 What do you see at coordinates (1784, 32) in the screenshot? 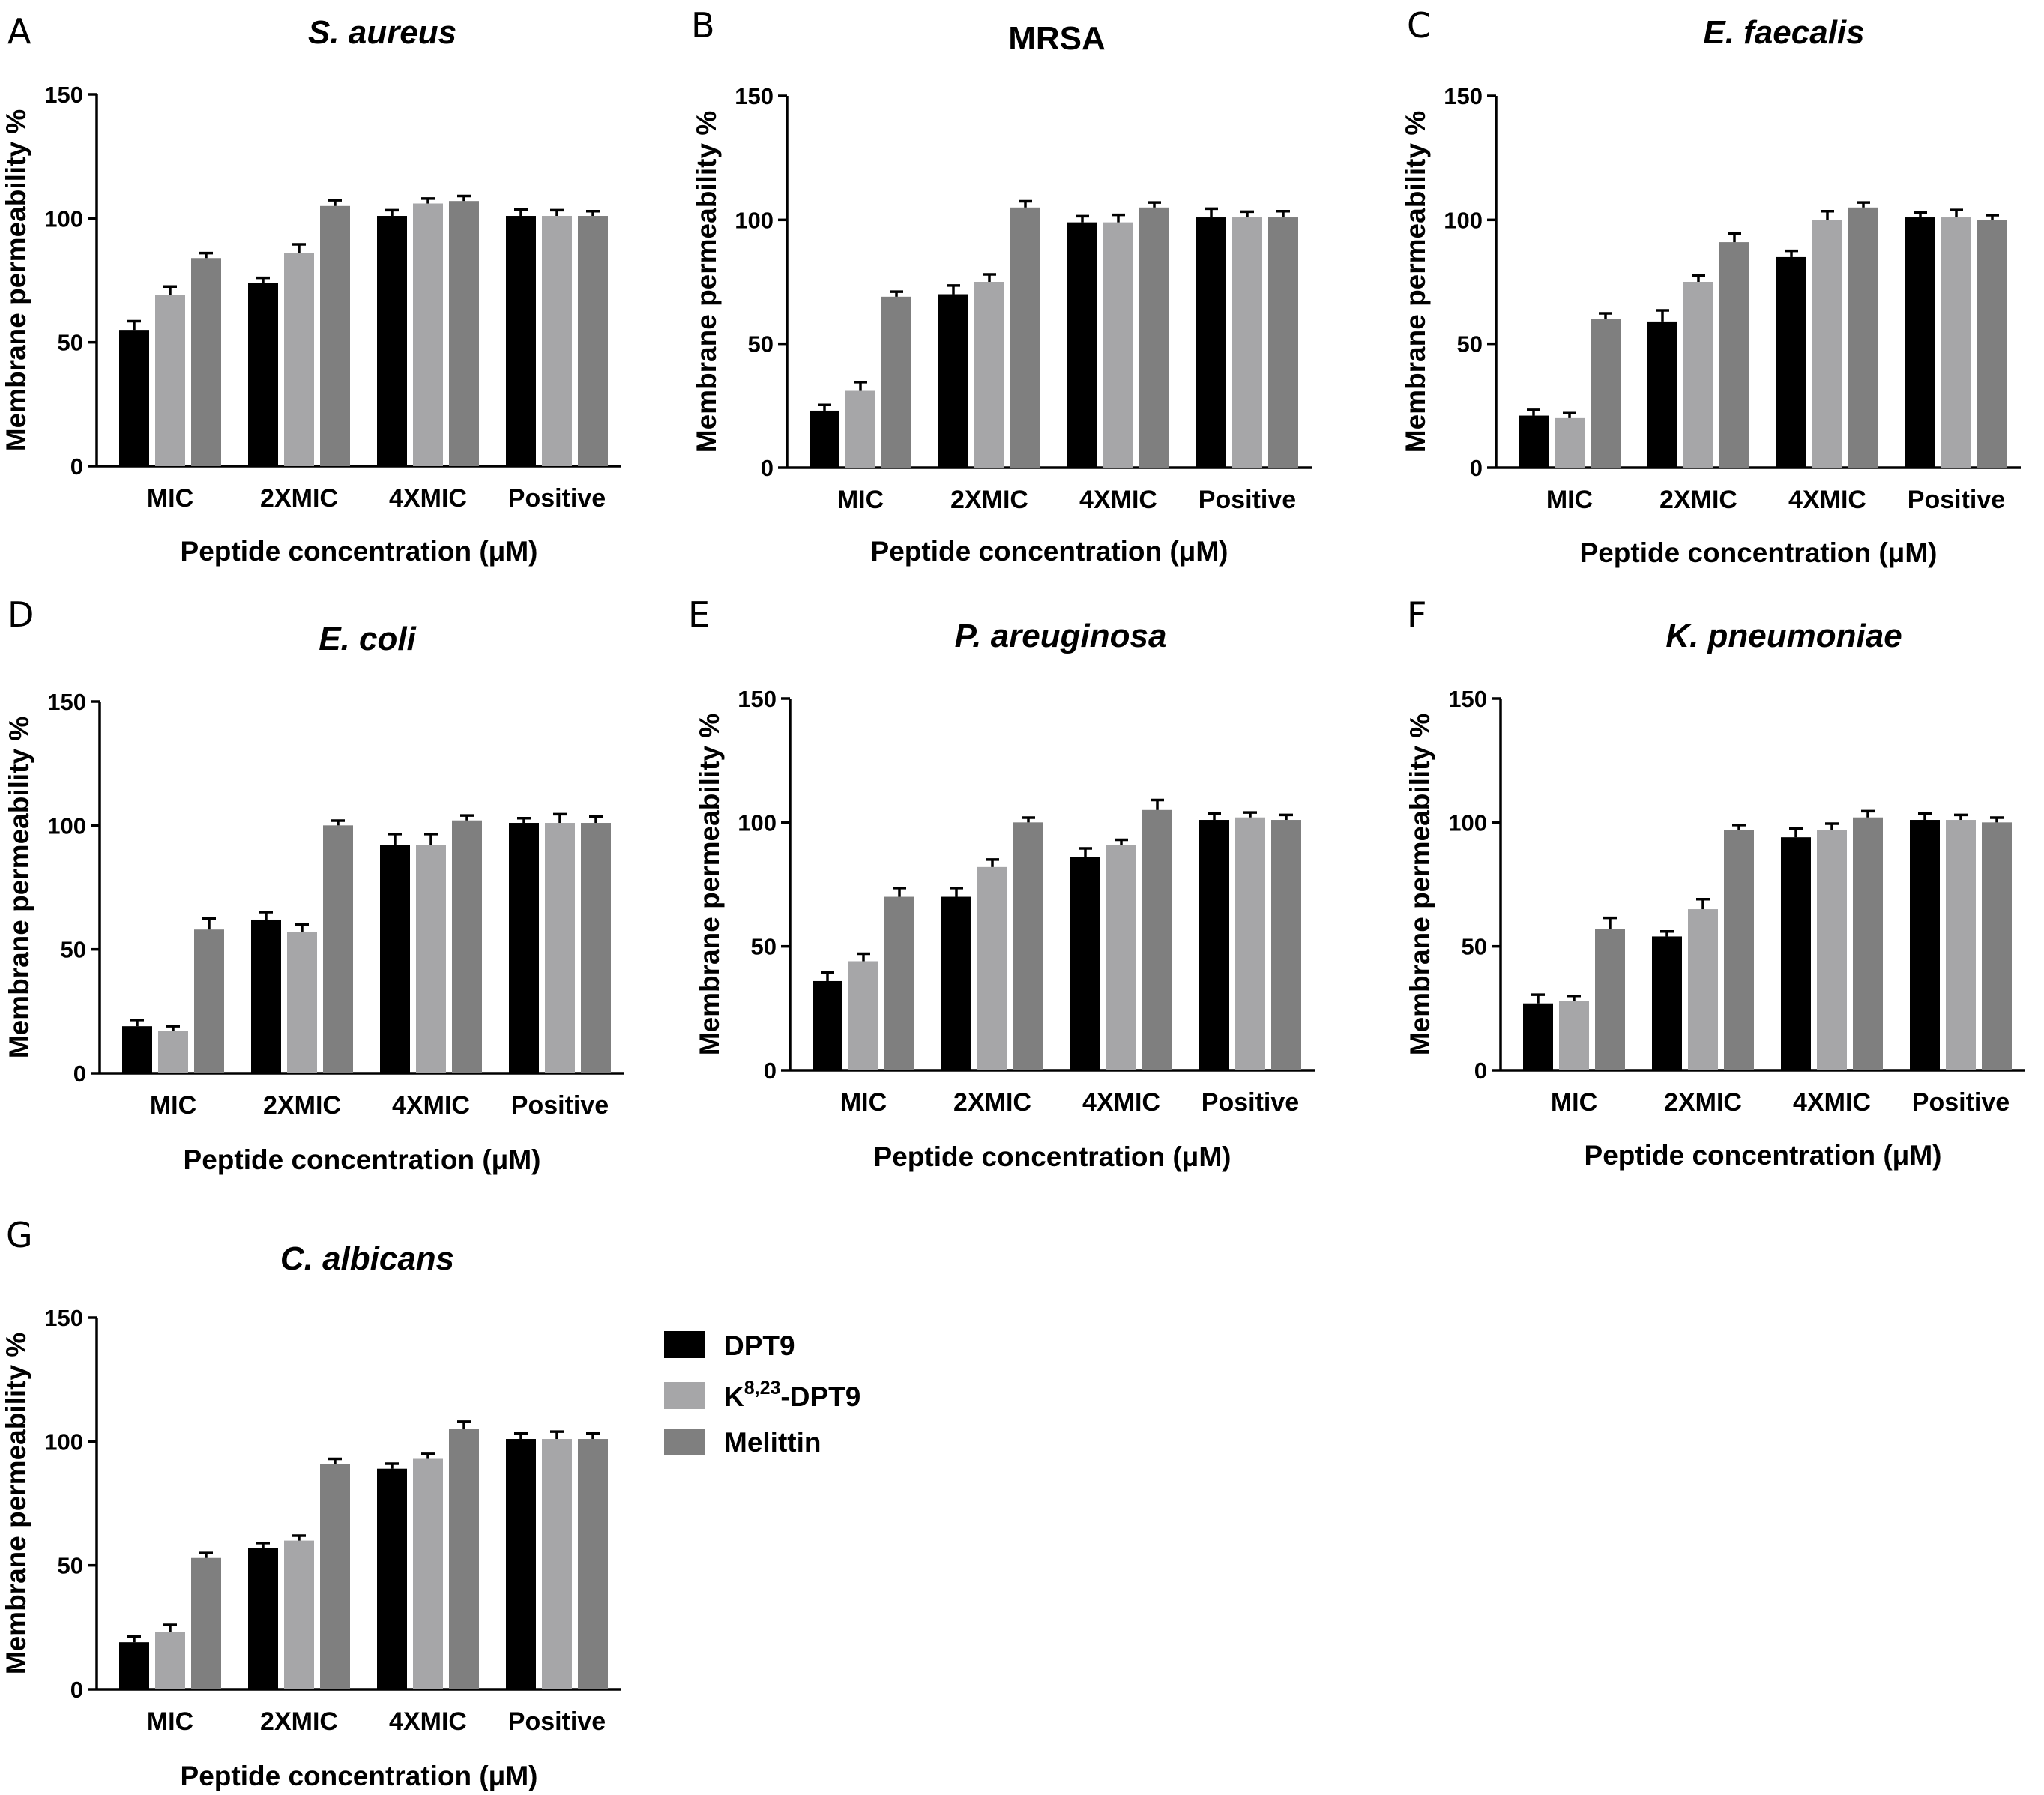
I see `chart-title: E. faecalis` at bounding box center [1784, 32].